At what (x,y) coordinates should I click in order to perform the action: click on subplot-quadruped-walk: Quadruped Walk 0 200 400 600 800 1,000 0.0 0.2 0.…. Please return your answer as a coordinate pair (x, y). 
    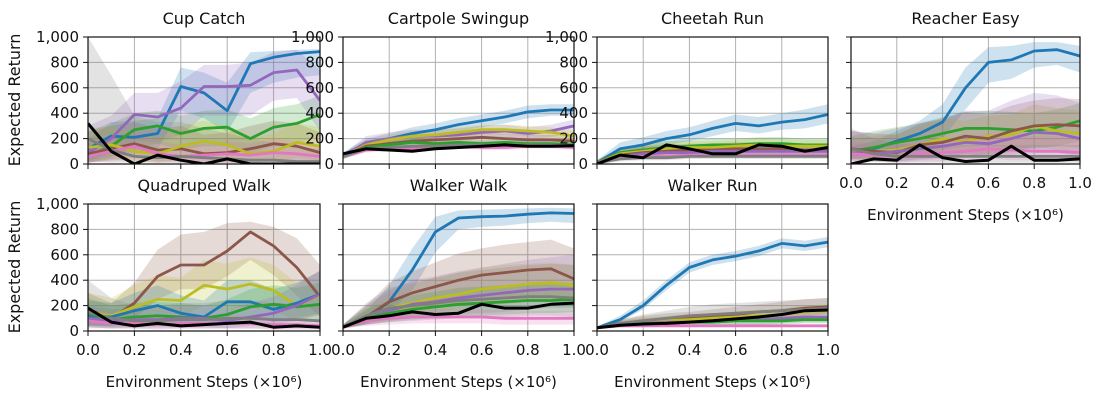
    Looking at the image, I should click on (184, 283).